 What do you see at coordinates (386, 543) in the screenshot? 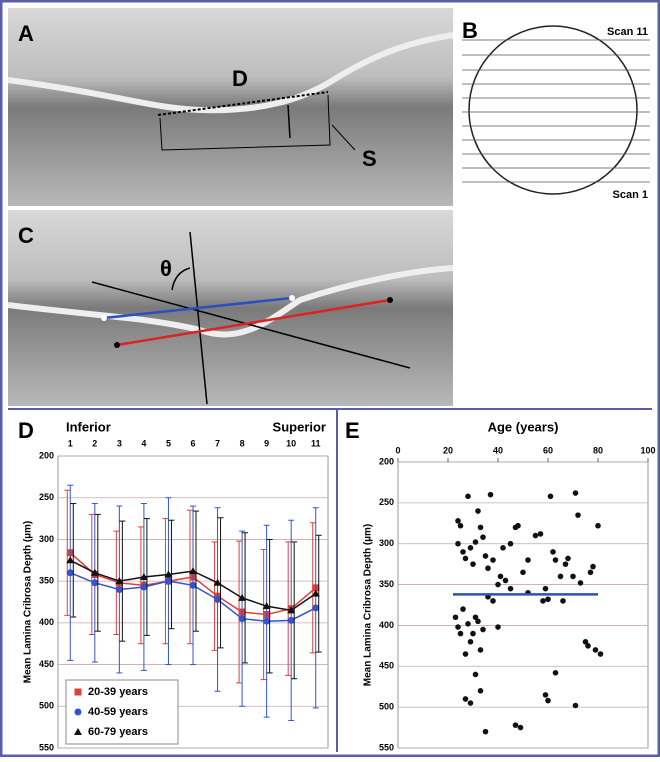
I see `y-tick-label: 300` at bounding box center [386, 543].